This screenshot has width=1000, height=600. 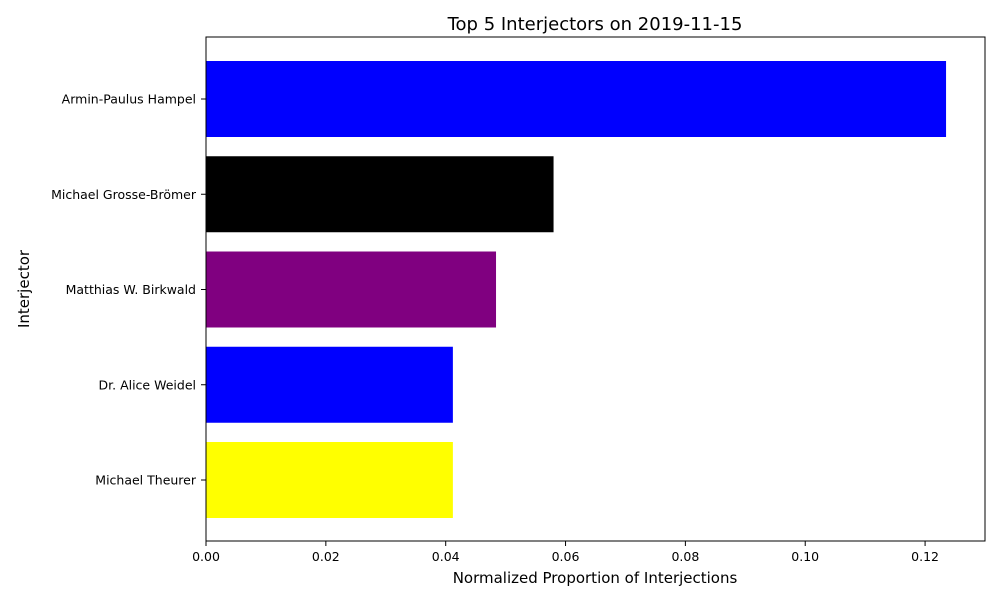 What do you see at coordinates (124, 194) in the screenshot?
I see `y-tick-label: Michael Grosse-Brömer` at bounding box center [124, 194].